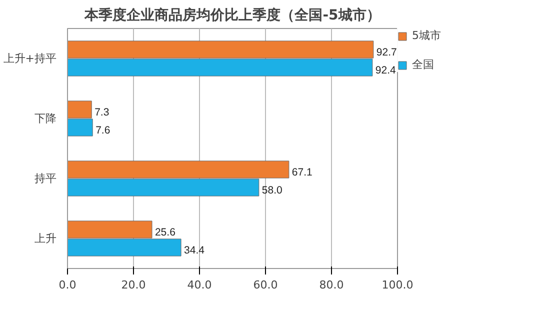 The image size is (535, 325). I want to click on x-tick-label: 80.0, so click(331, 285).